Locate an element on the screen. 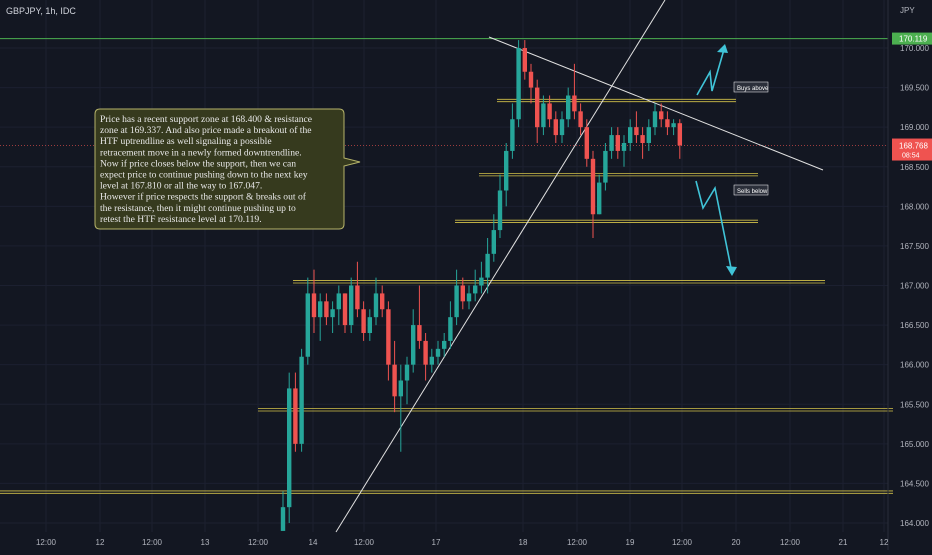  price-tick-label: 164.500 is located at coordinates (914, 483).